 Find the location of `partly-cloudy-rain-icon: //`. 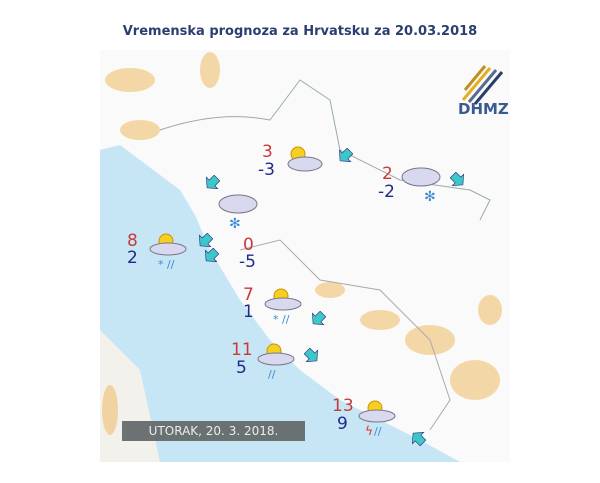

partly-cloudy-rain-icon: // is located at coordinates (276, 362).